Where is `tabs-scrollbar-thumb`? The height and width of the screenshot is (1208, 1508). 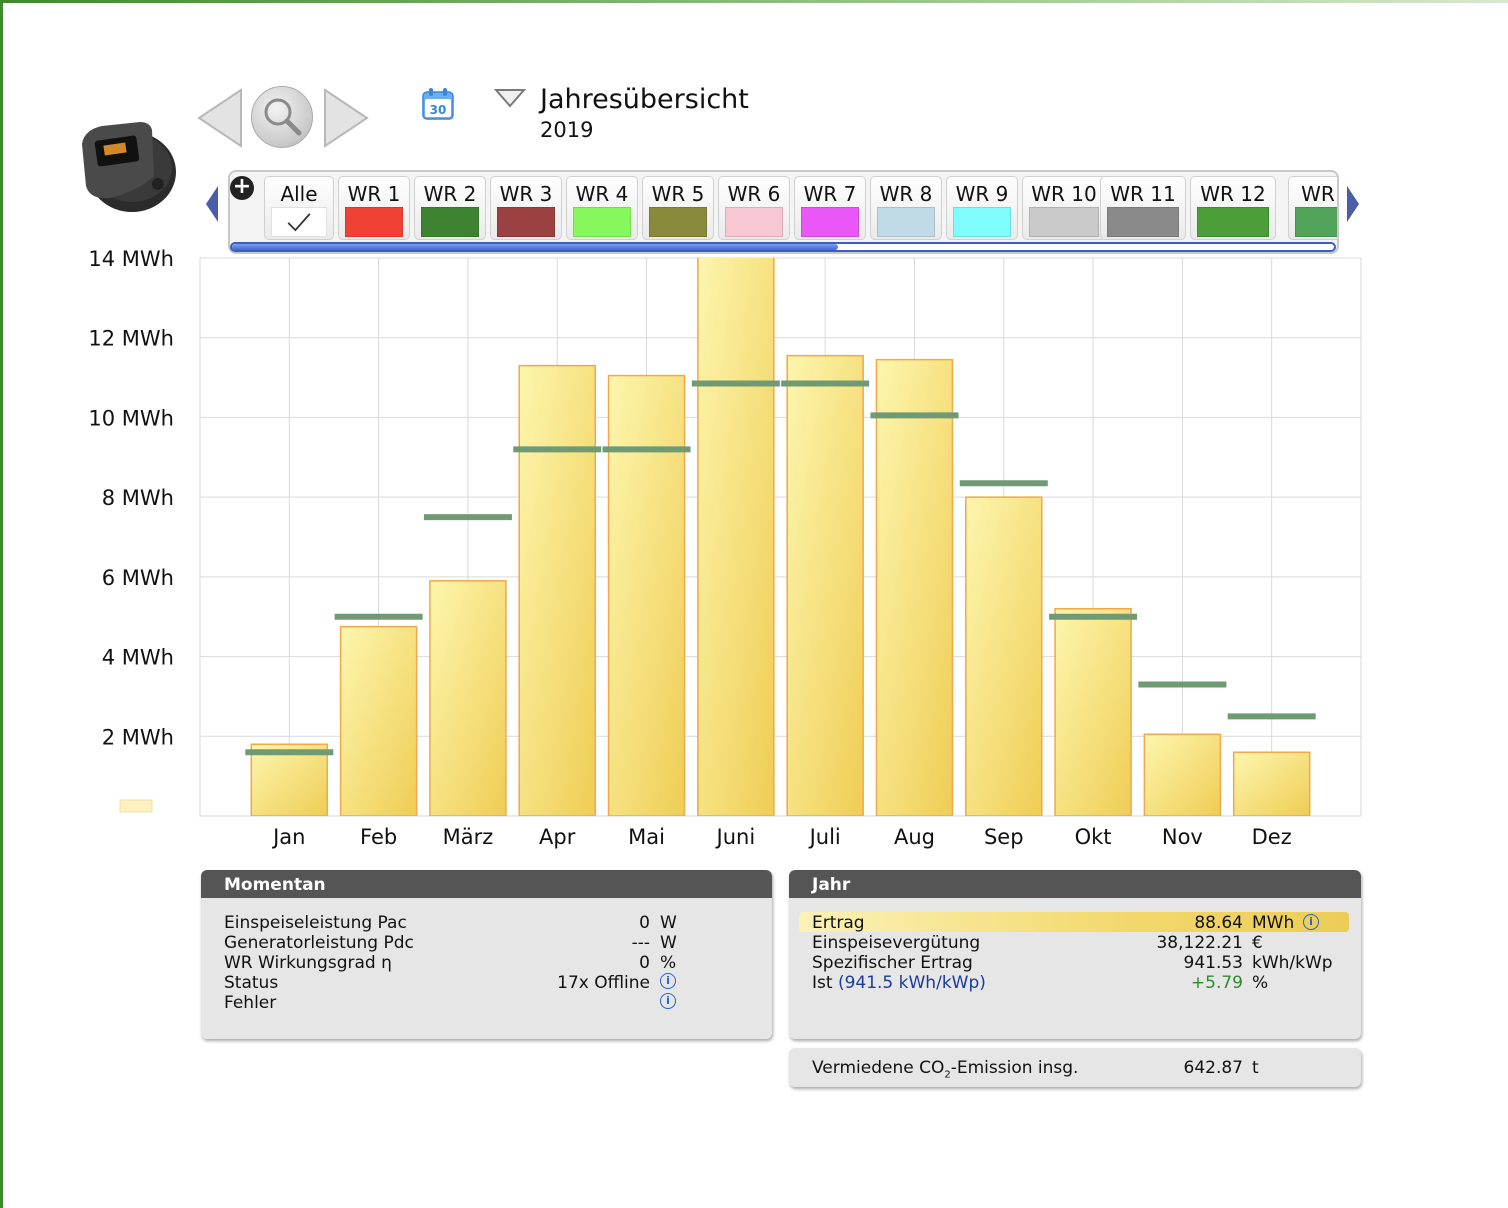 tabs-scrollbar-thumb is located at coordinates (535, 247).